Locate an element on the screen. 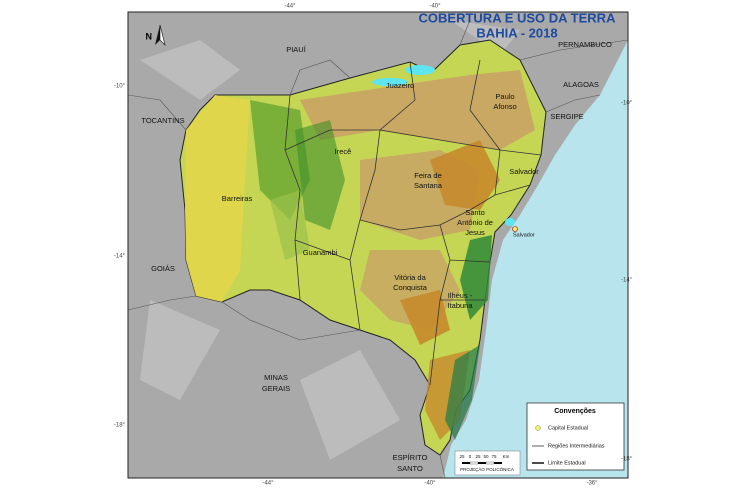 Image resolution: width=735 pixels, height=492 pixels. legend: Convenções is located at coordinates (575, 436).